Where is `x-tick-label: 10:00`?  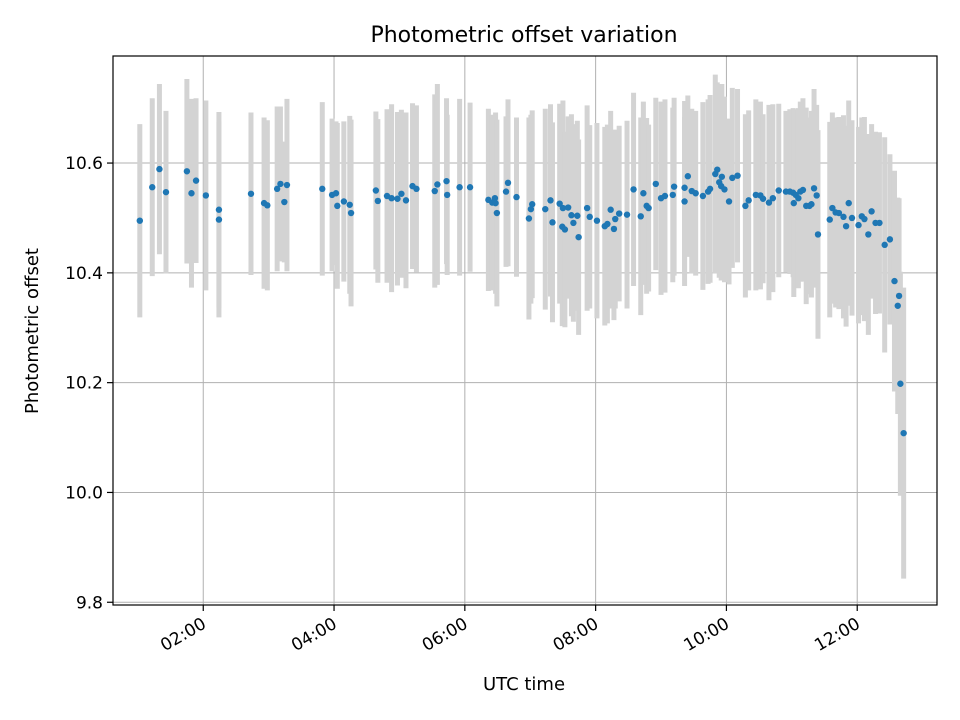
x-tick-label: 10:00 is located at coordinates (706, 635).